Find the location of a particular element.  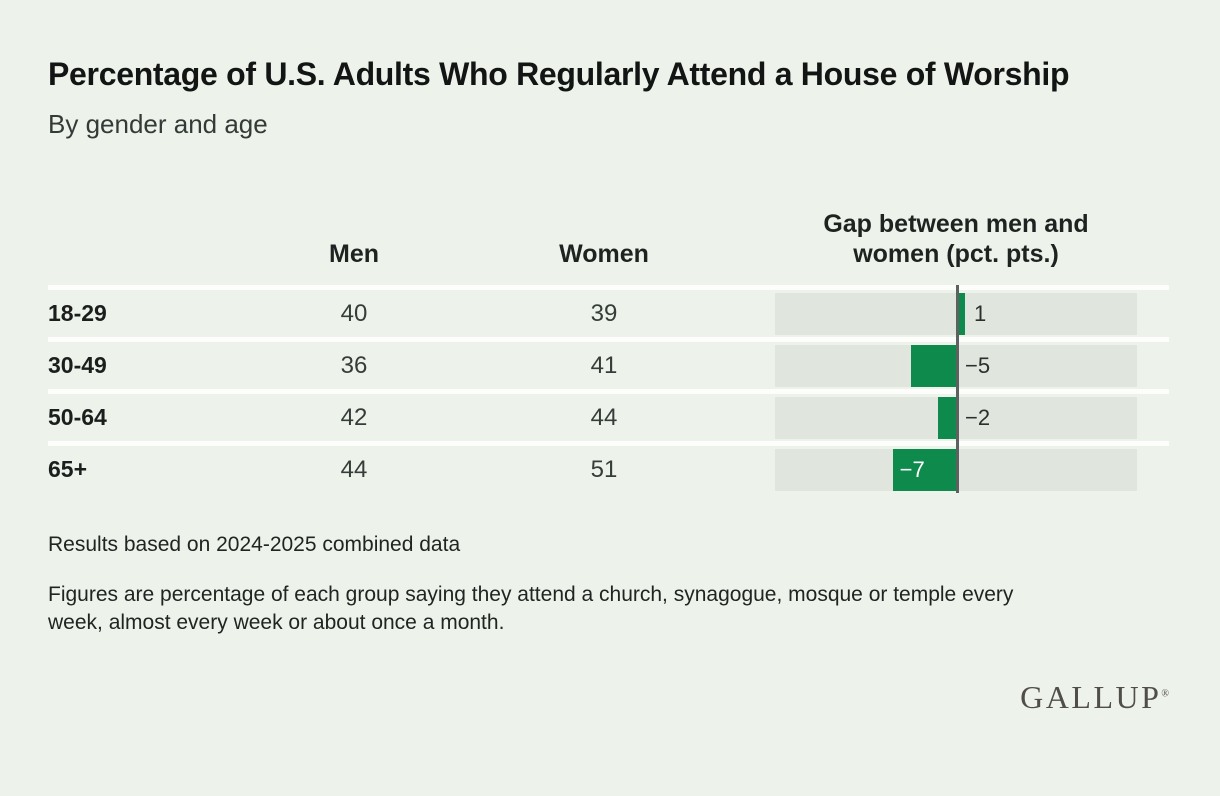

registered-mark: ® is located at coordinates (1165, 694).